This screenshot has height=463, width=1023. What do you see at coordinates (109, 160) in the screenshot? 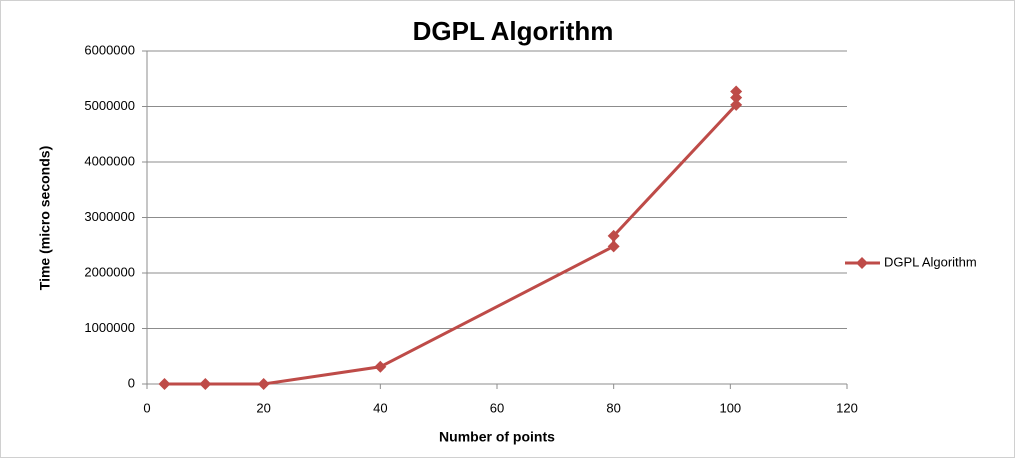
I see `y-tick-label: 4000000` at bounding box center [109, 160].